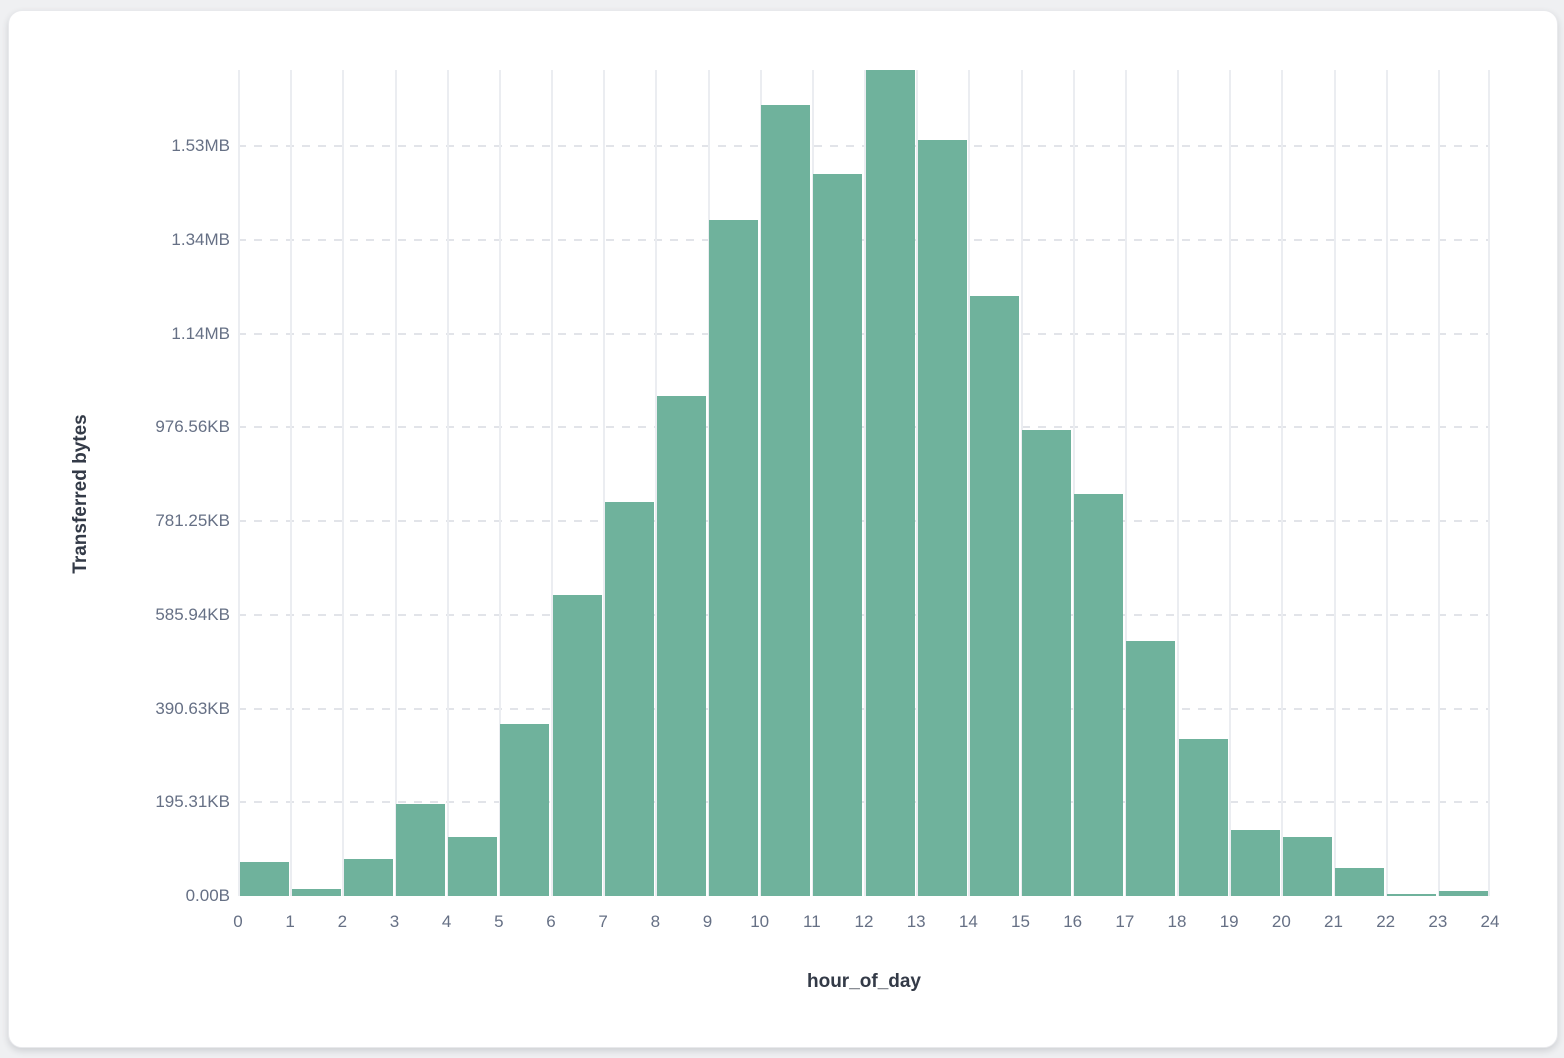 This screenshot has width=1564, height=1058. Describe the element at coordinates (916, 921) in the screenshot. I see `x-axis-tick-label: 13` at that location.